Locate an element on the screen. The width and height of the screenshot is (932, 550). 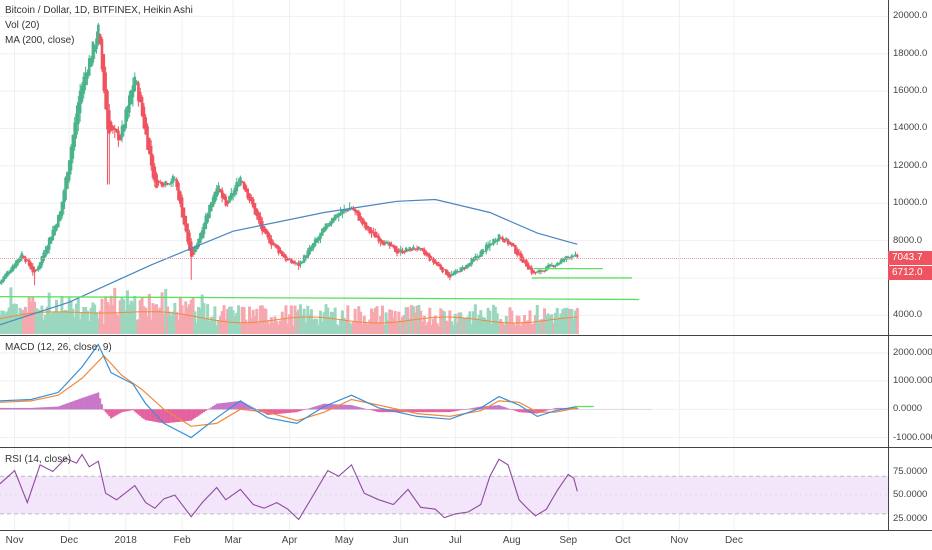
volume-indicator-label: Vol (20) is located at coordinates (22, 25).